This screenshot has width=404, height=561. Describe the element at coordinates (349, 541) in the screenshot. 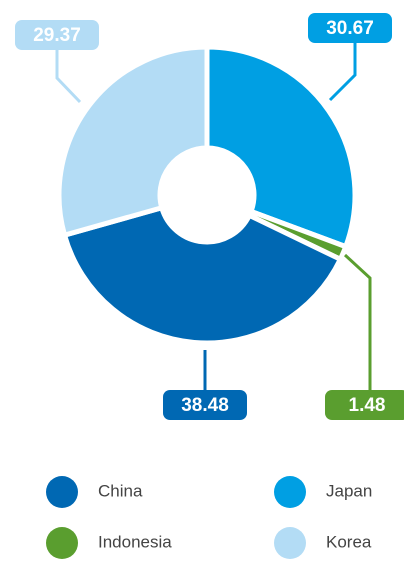

I see `legend-label: Korea` at that location.